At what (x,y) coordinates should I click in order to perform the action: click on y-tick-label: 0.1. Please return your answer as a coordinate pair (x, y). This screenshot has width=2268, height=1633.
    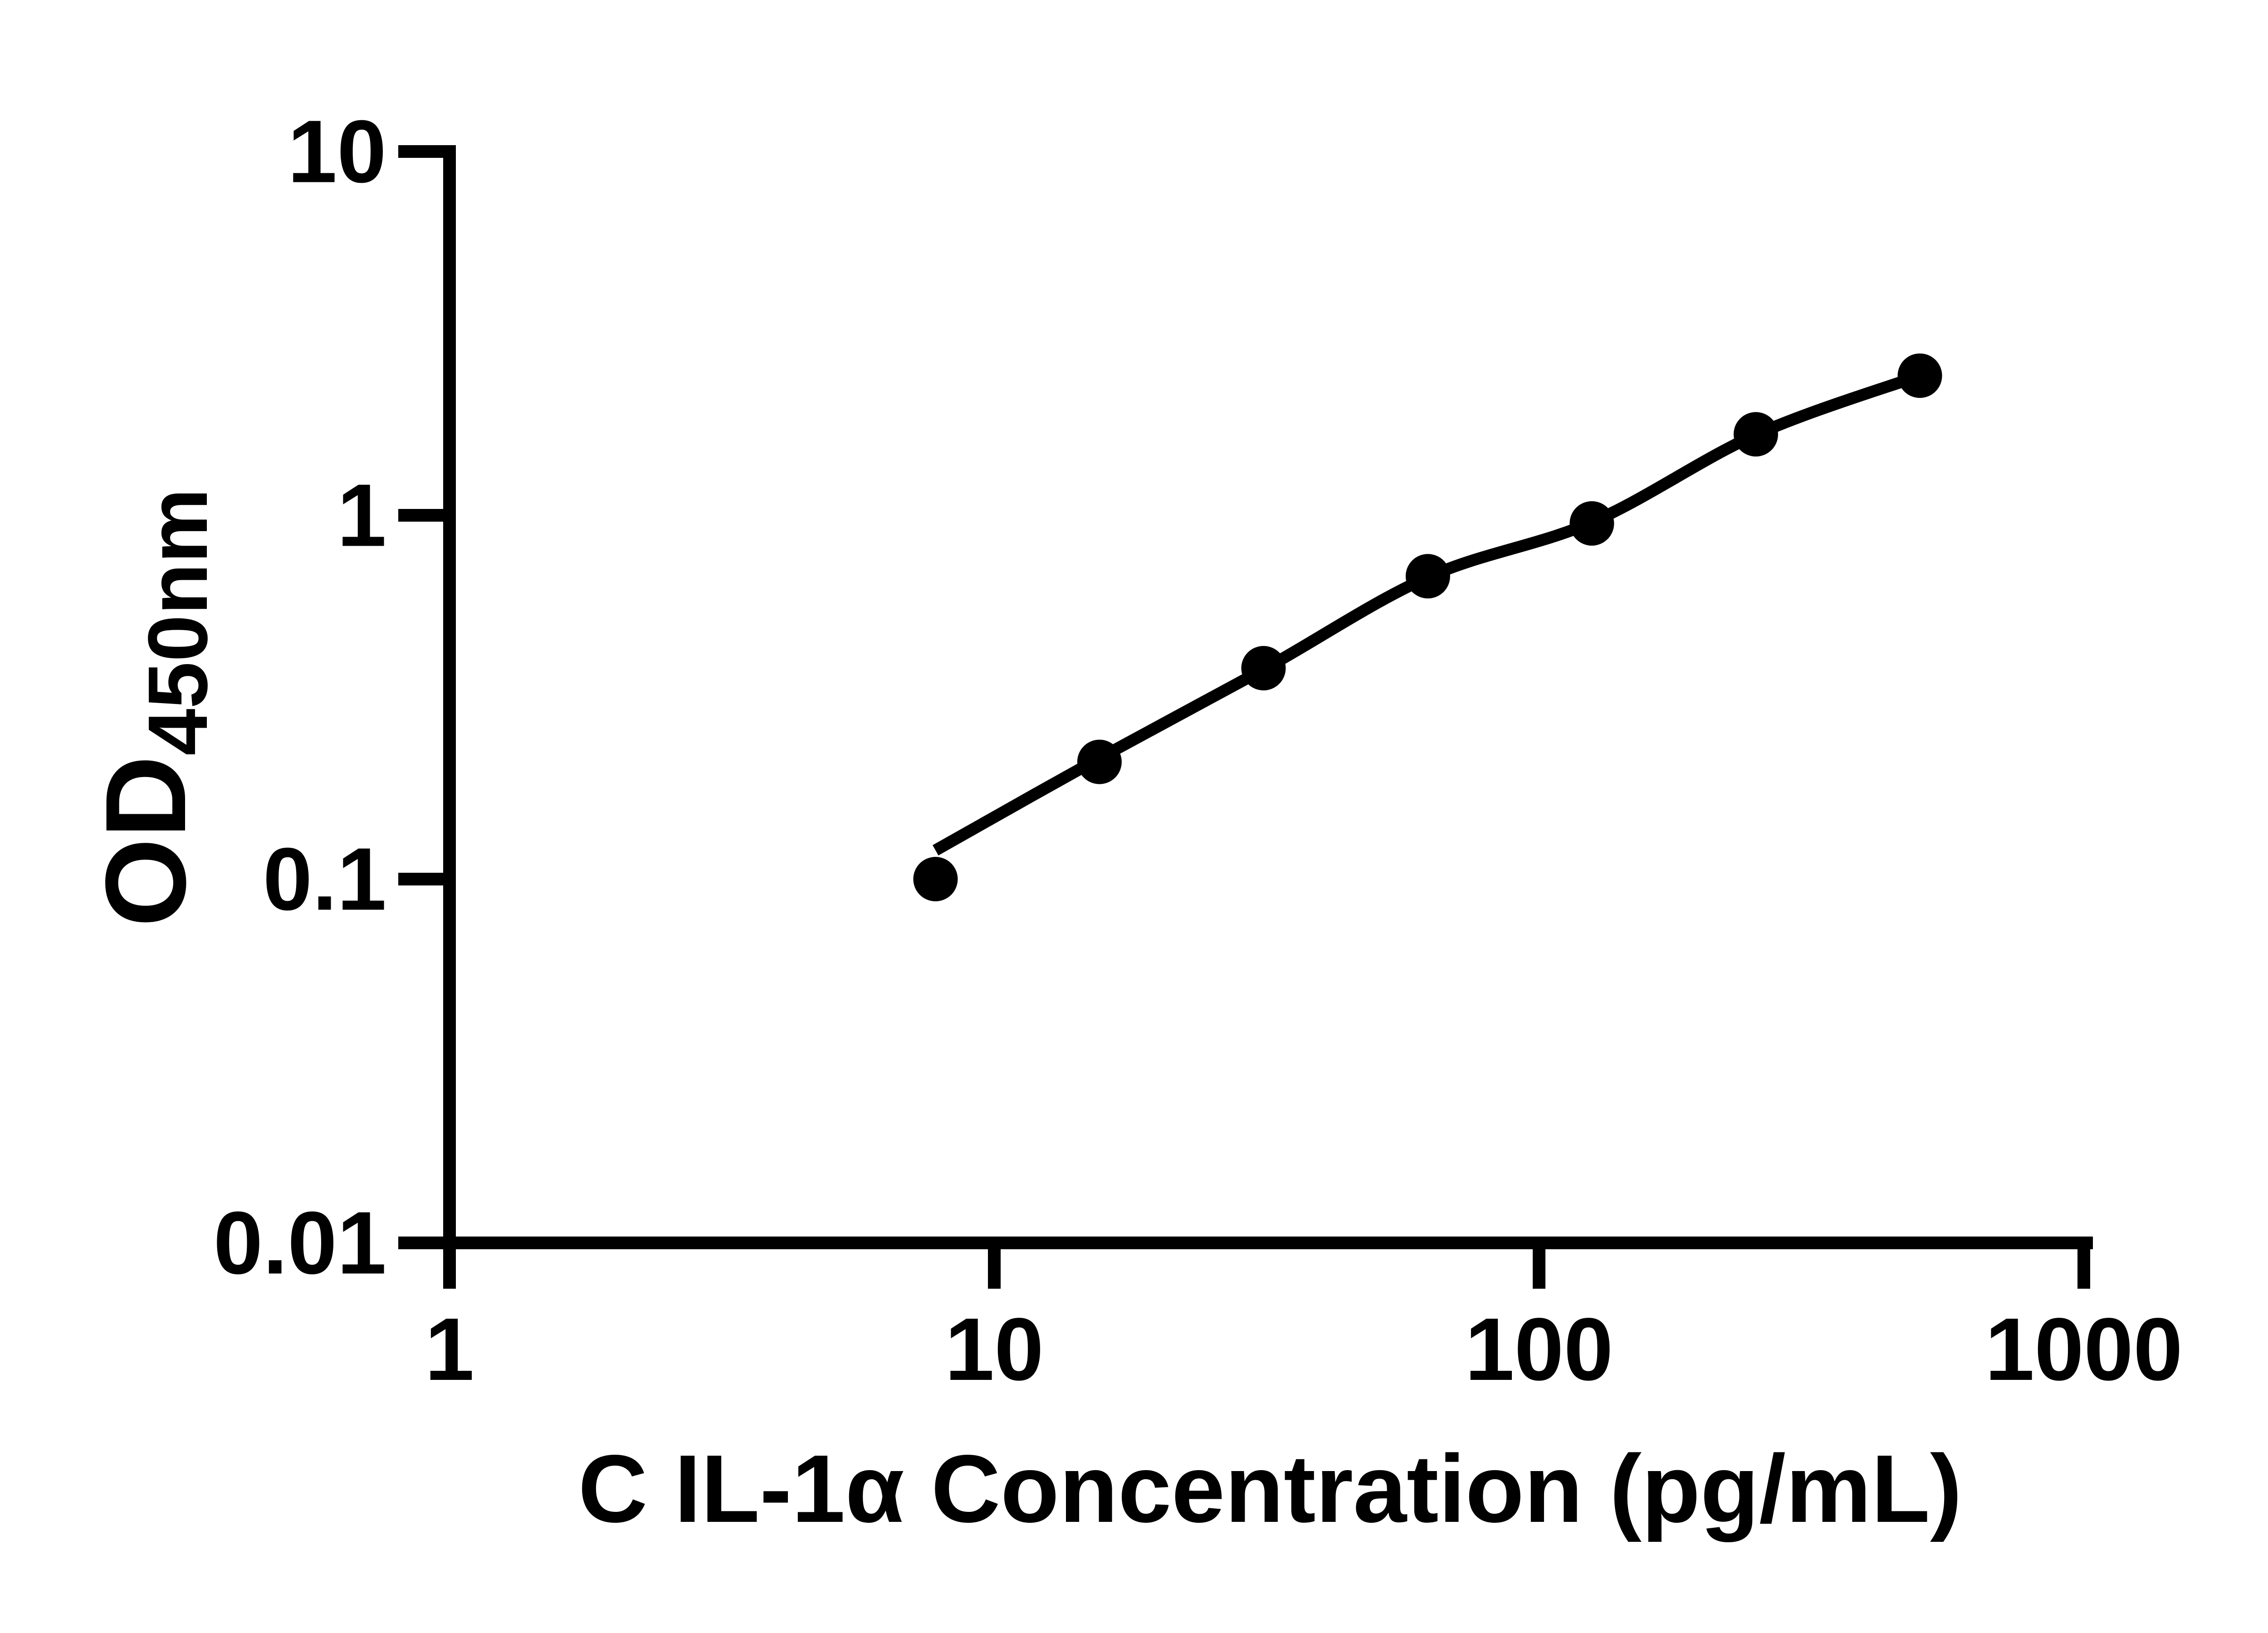
    Looking at the image, I should click on (325, 879).